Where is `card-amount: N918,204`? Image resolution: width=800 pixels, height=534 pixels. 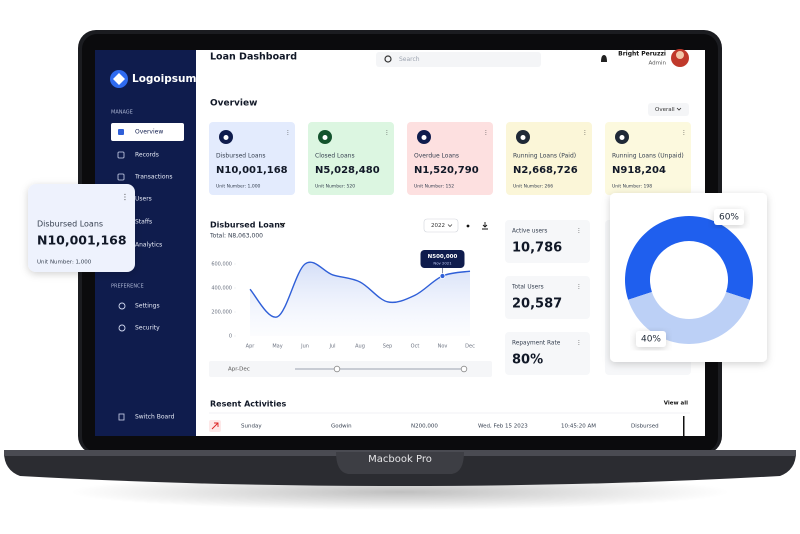
card-amount: N918,204 is located at coordinates (639, 170).